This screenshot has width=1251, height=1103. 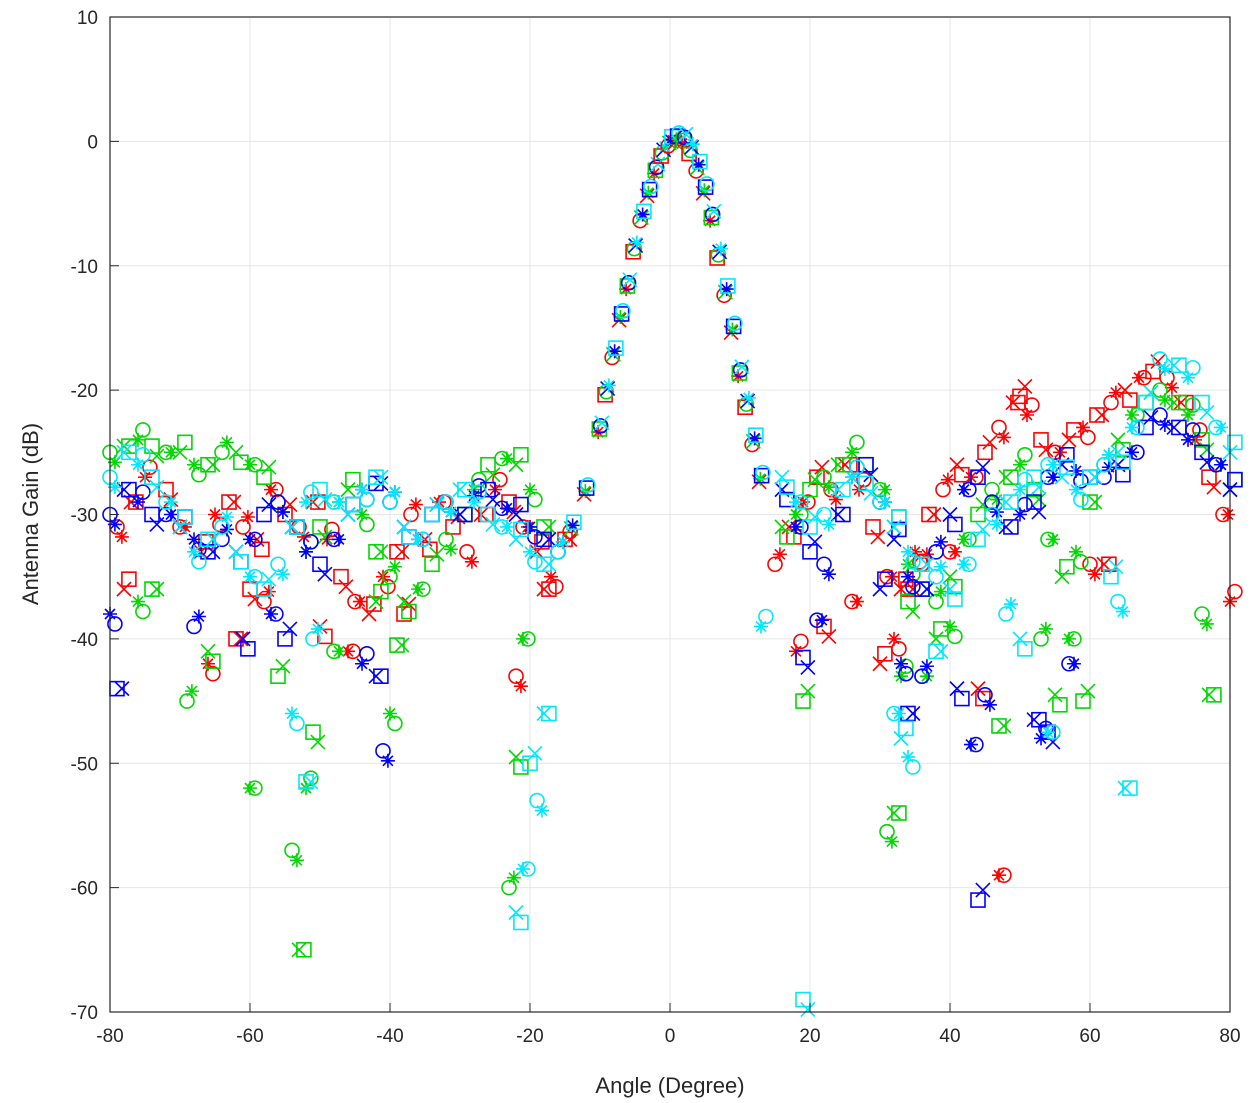 What do you see at coordinates (84, 1013) in the screenshot?
I see `y-tick-label: -70` at bounding box center [84, 1013].